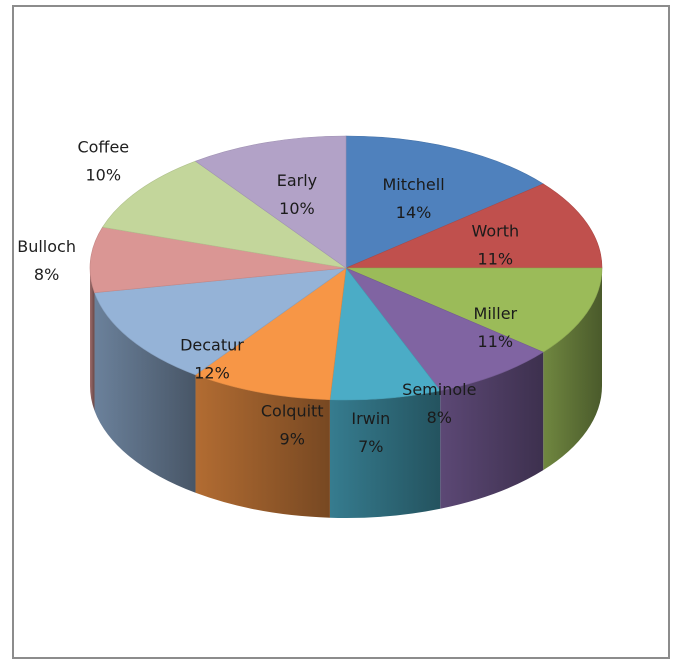 This screenshot has width=683, height=666. I want to click on slice-label-early: Early, so click(297, 180).